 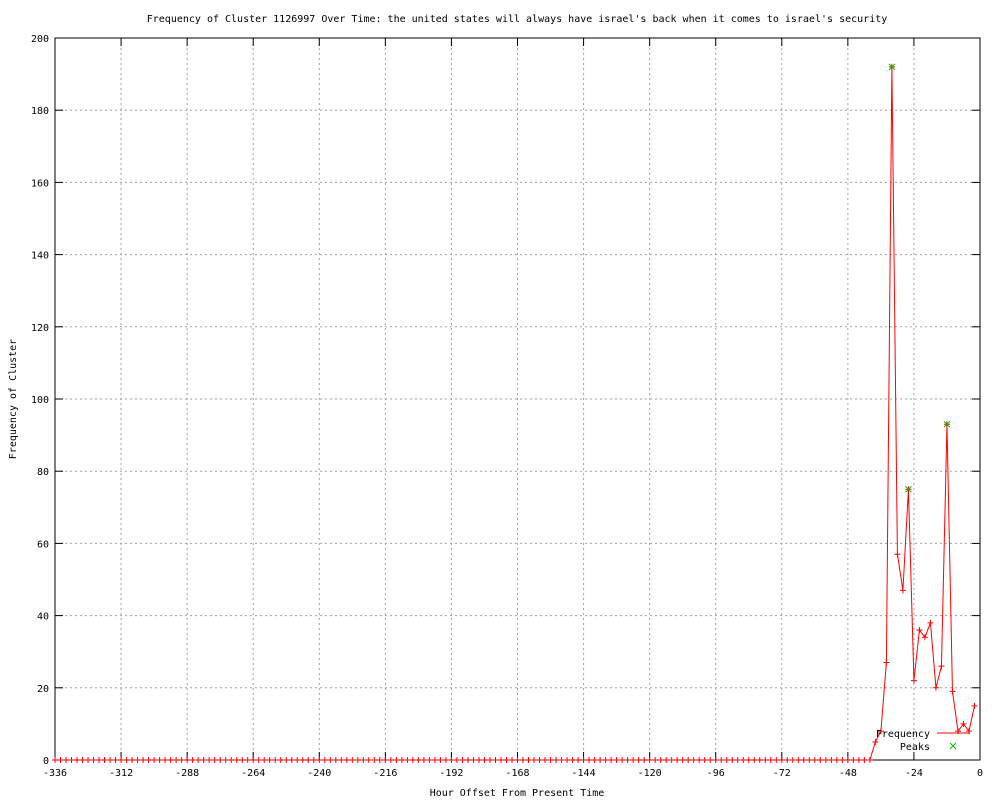 I want to click on y-axis-label: Frequency of Cluster, so click(x=13, y=399).